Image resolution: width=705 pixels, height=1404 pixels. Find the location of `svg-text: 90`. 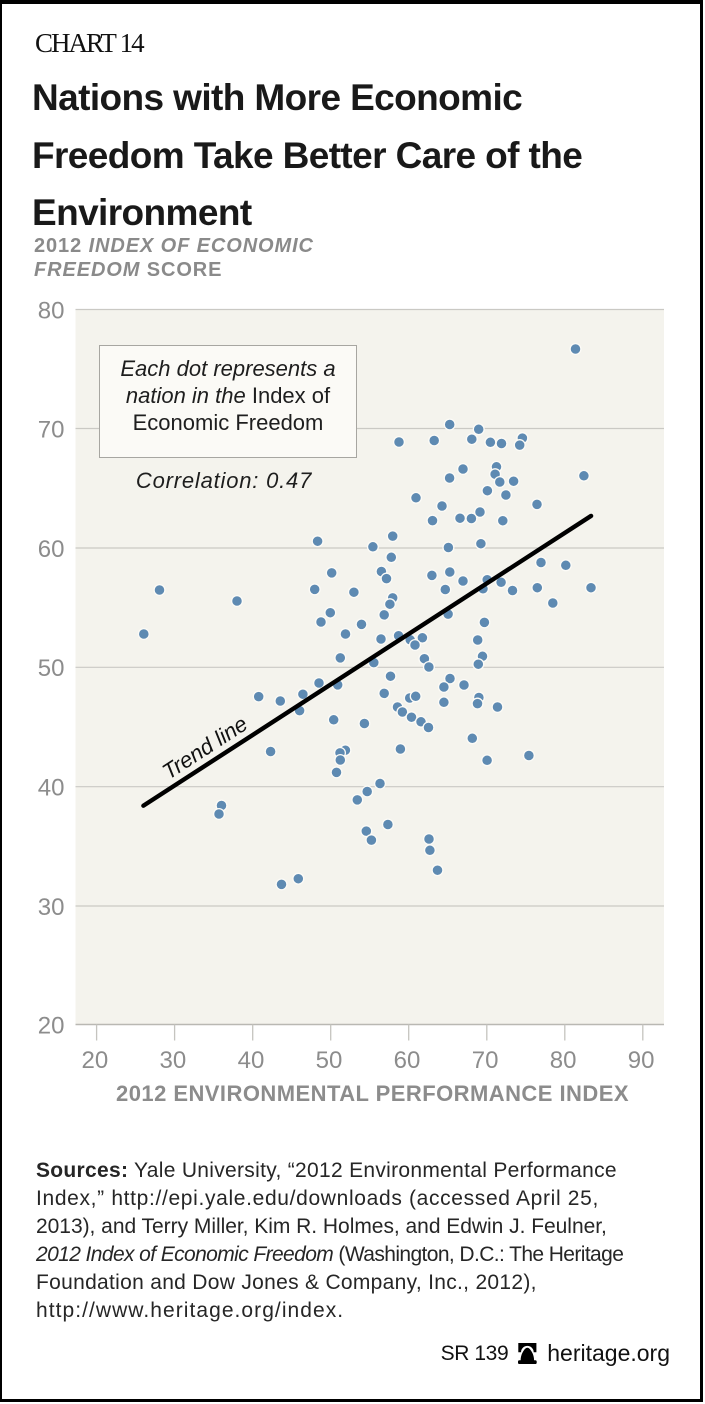

svg-text: 90 is located at coordinates (641, 1060).